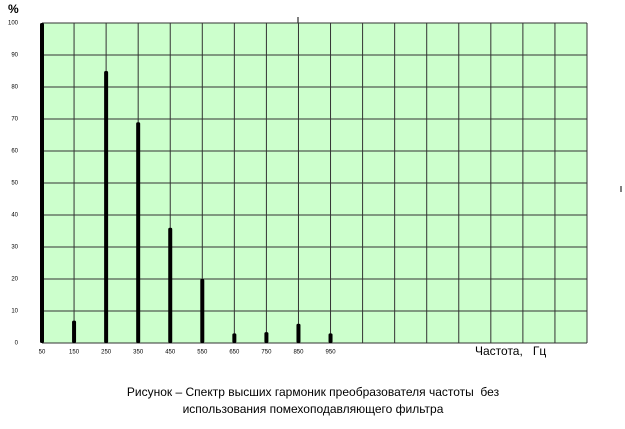 This screenshot has width=625, height=429. I want to click on y-tick-label: 20, so click(14, 280).